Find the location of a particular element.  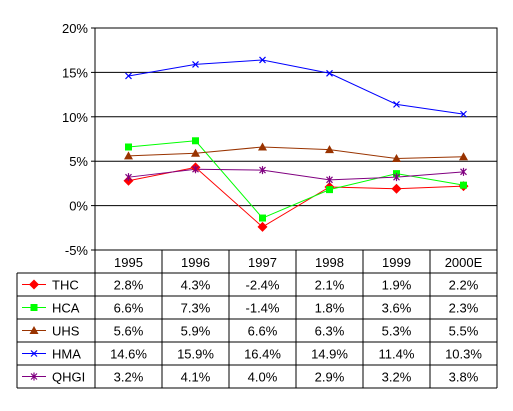

legend-label: HCA is located at coordinates (66, 308).